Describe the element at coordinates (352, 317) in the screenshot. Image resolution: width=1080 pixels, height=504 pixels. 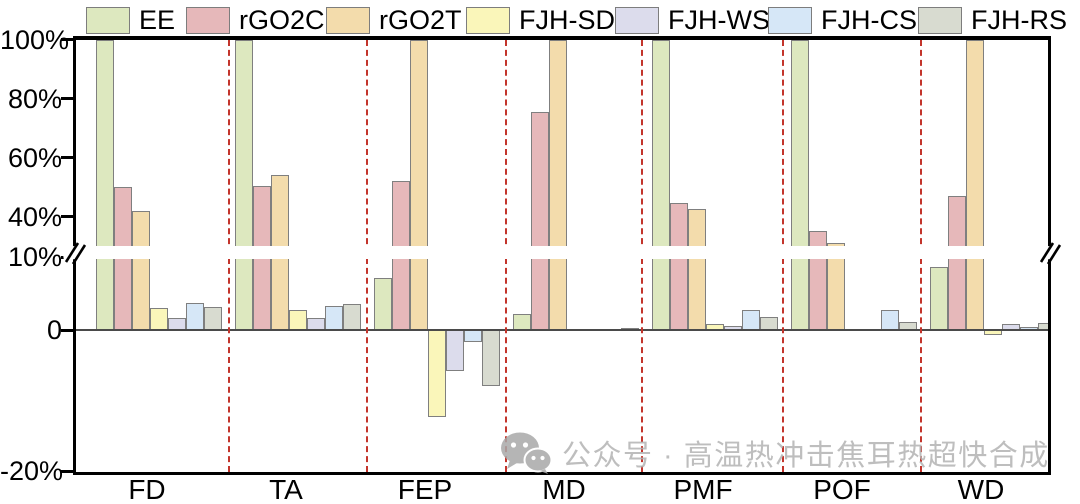
I see `bar-ta-fjh-rs` at that location.